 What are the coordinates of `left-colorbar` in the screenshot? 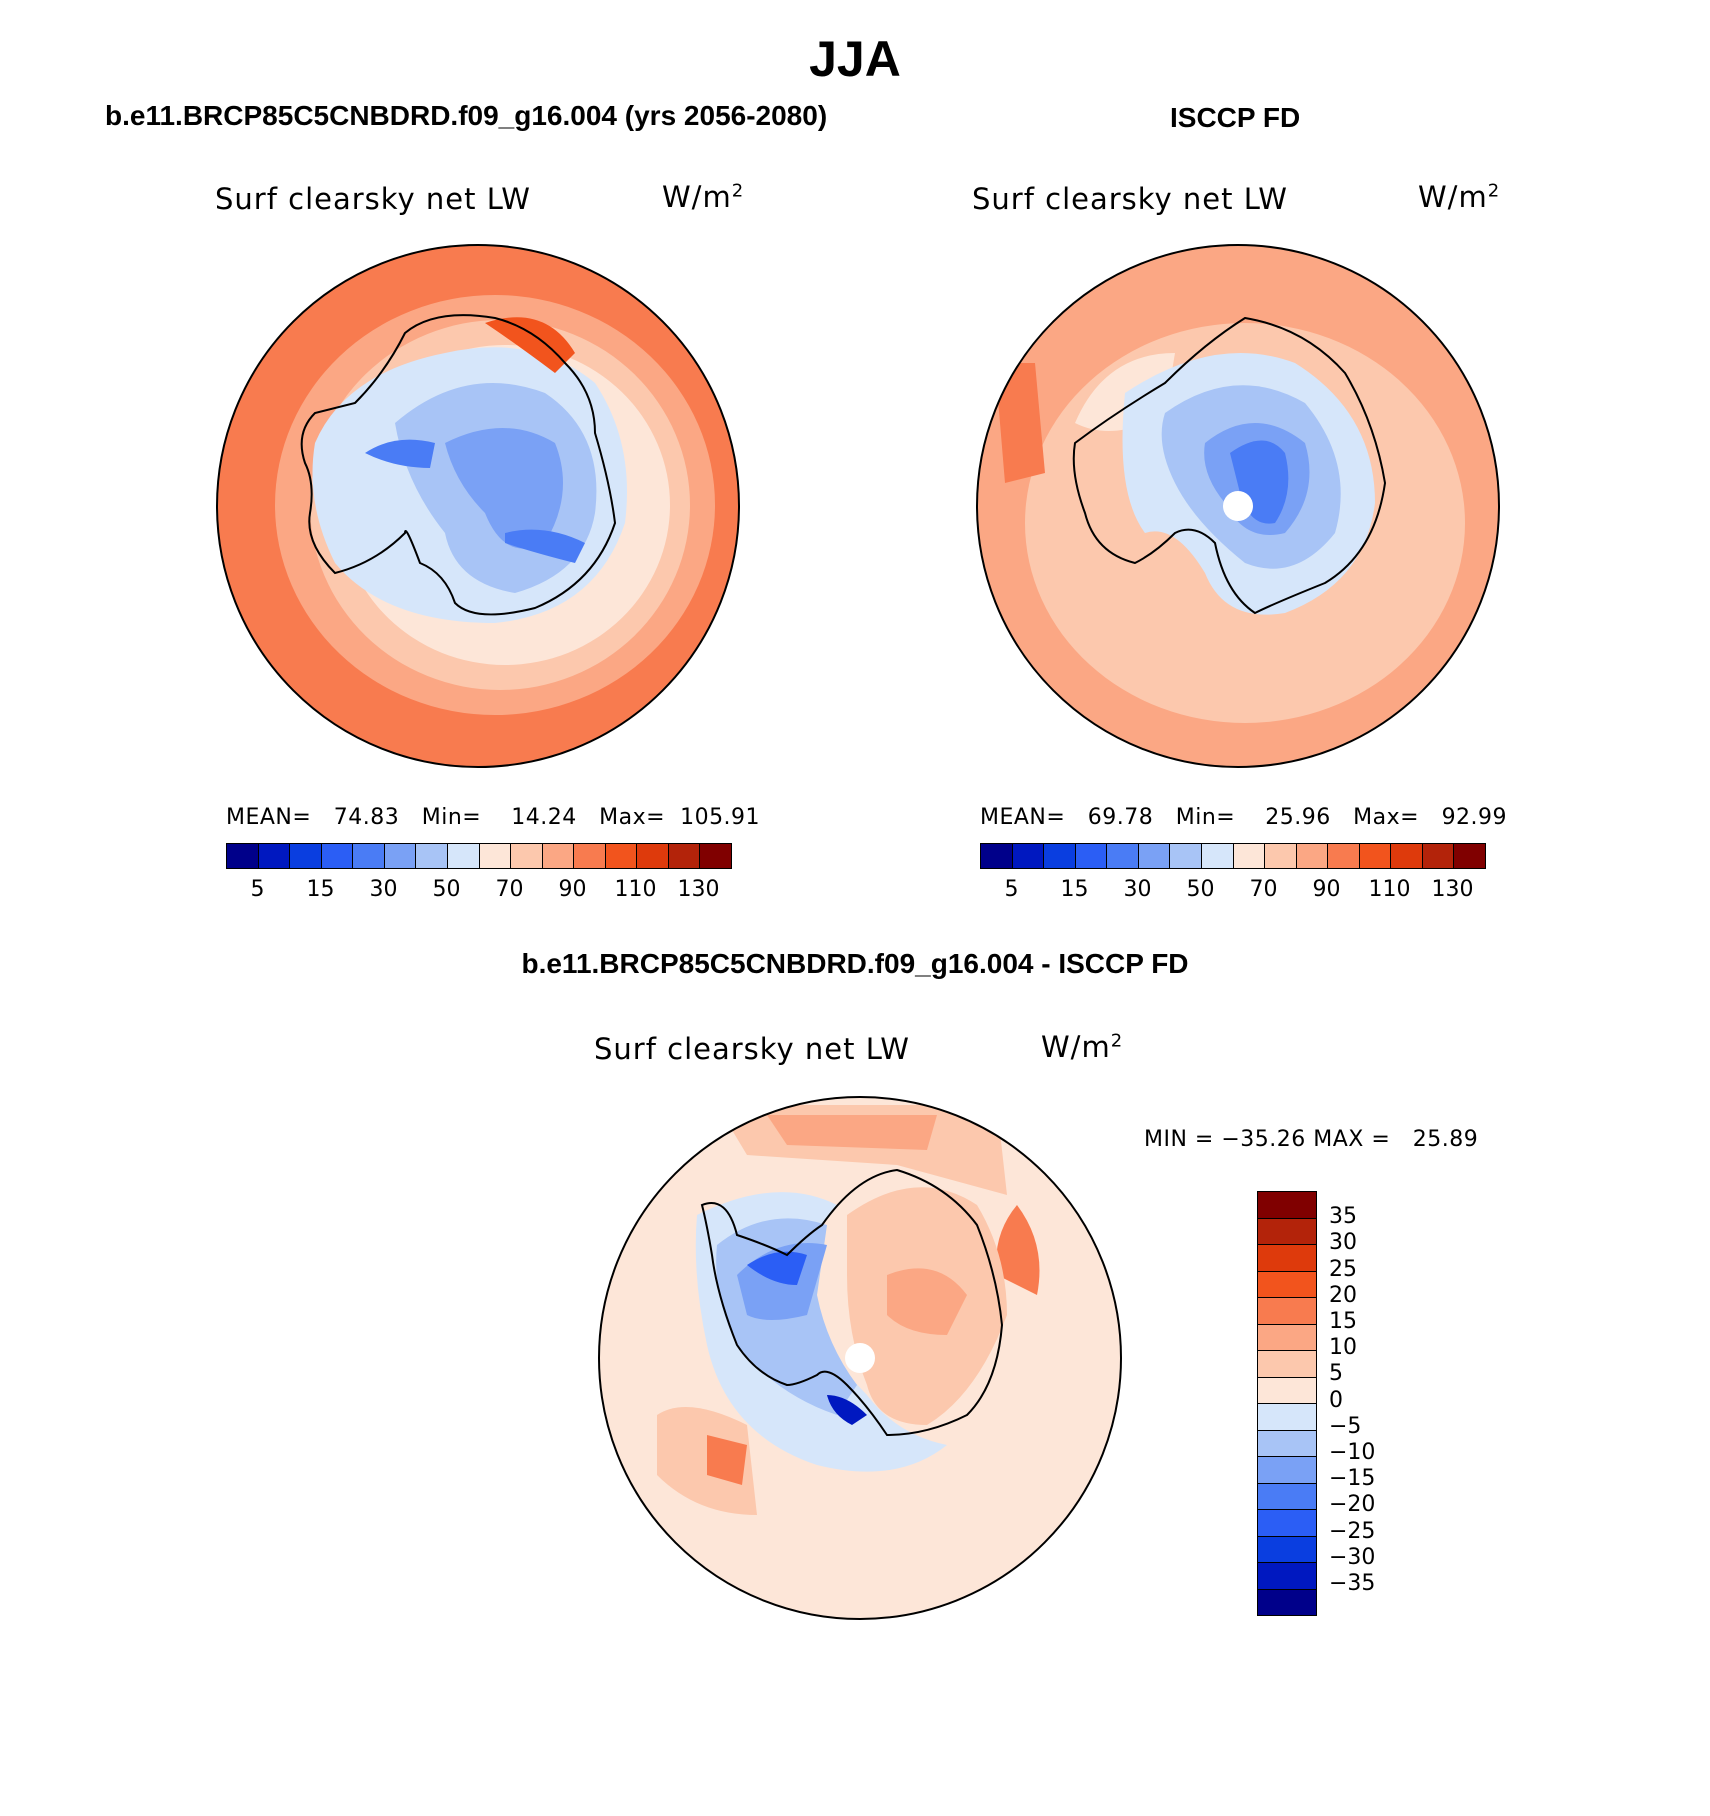 It's located at (479, 856).